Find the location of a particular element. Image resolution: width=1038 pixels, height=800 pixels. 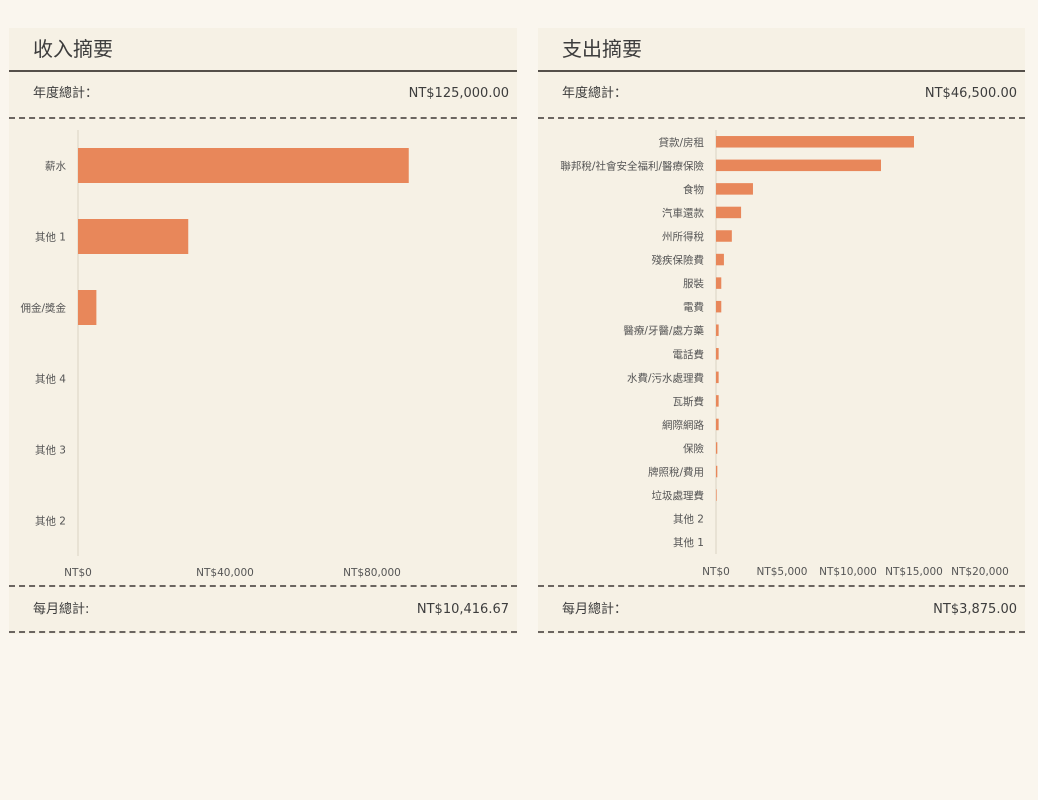

expense-tick-label: NT$15,000 is located at coordinates (914, 572).